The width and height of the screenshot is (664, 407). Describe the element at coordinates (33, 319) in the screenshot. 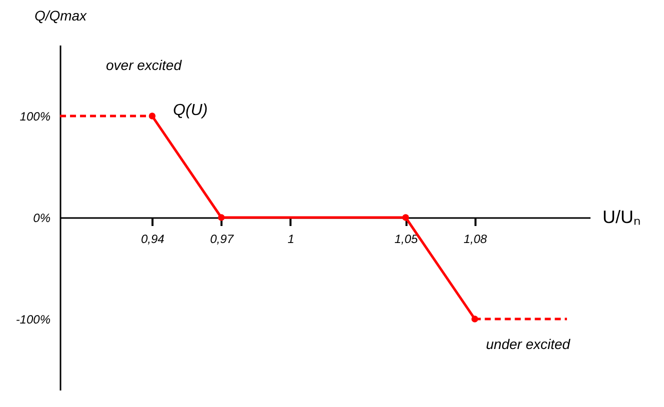

I see `y-tick-label: -100%` at that location.